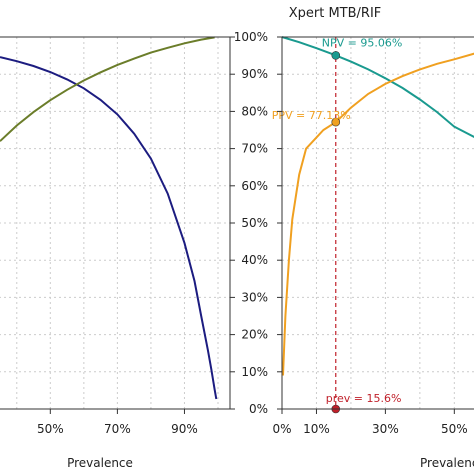  What do you see at coordinates (251, 37) in the screenshot?
I see `right-y-tick-label: 100%` at bounding box center [251, 37].